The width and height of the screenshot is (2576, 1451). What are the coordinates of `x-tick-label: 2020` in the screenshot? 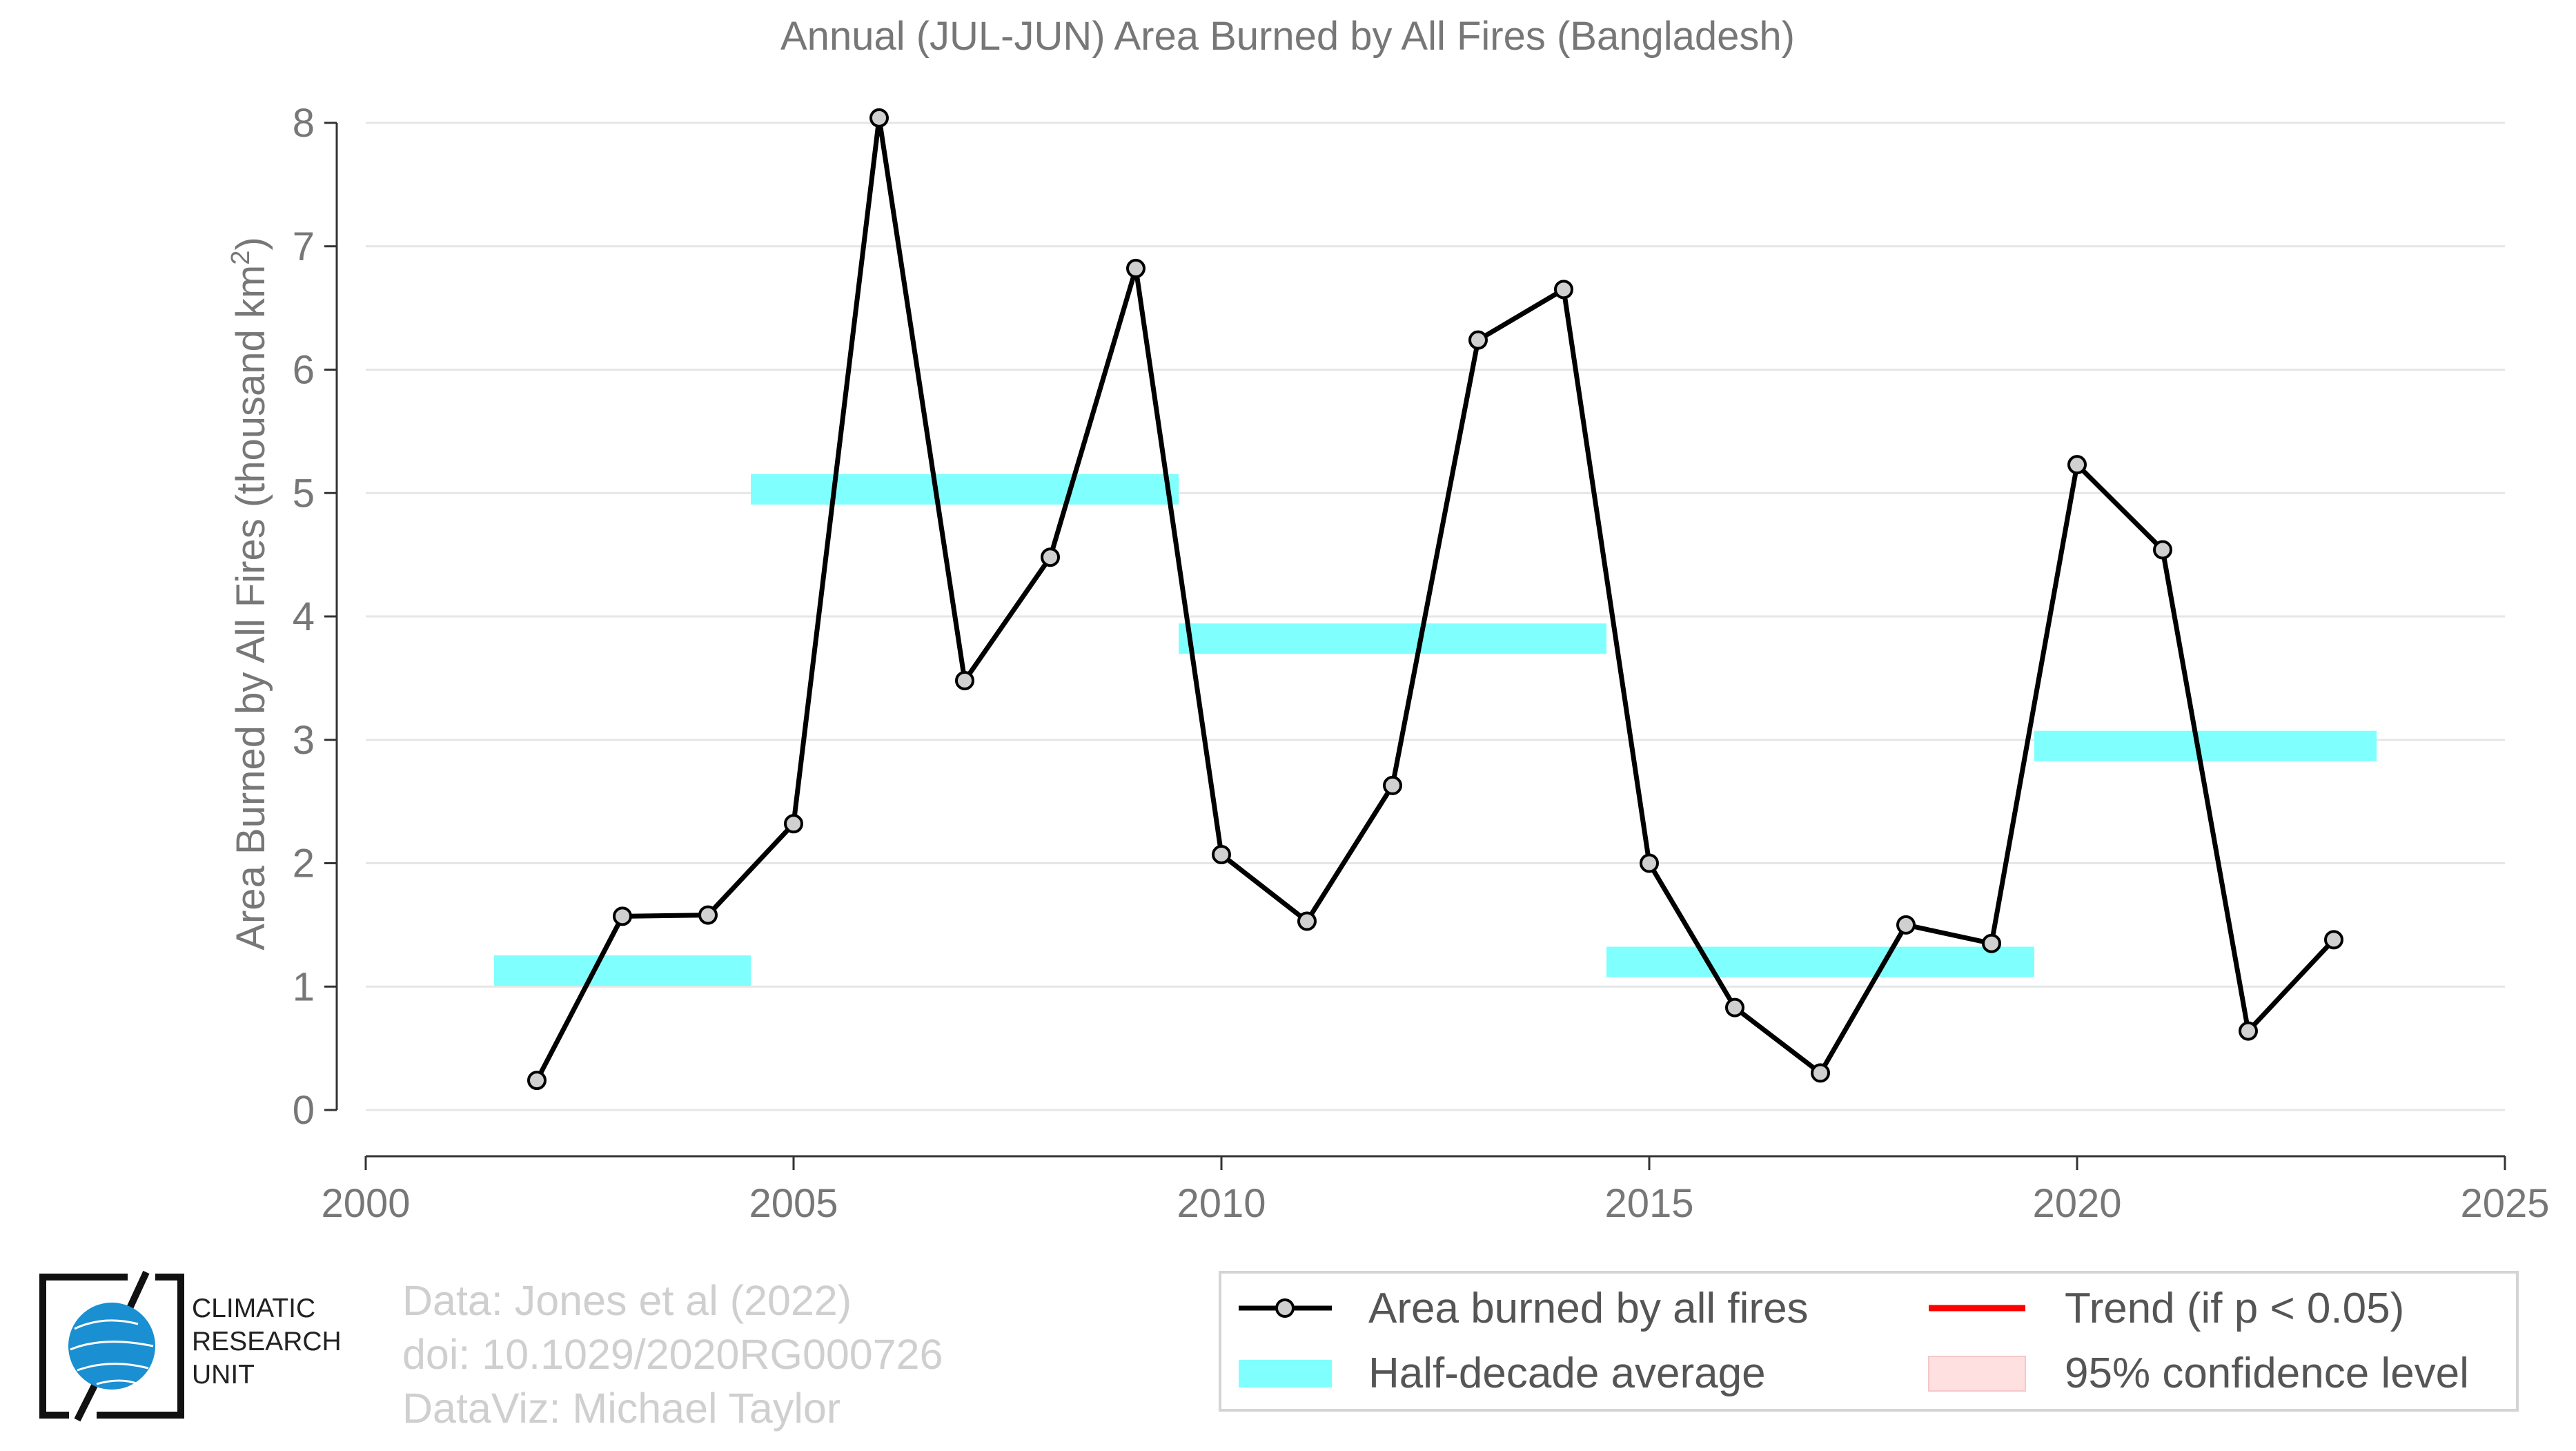 It's located at (2076, 1203).